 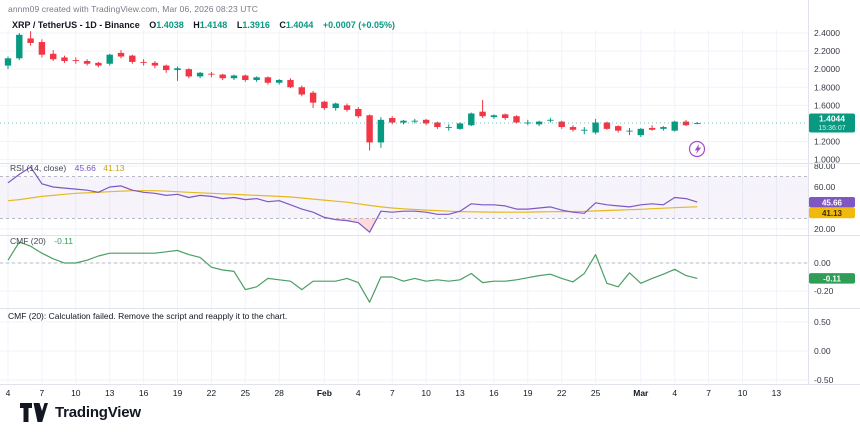 I want to click on flash-order-icon, so click(x=697, y=149).